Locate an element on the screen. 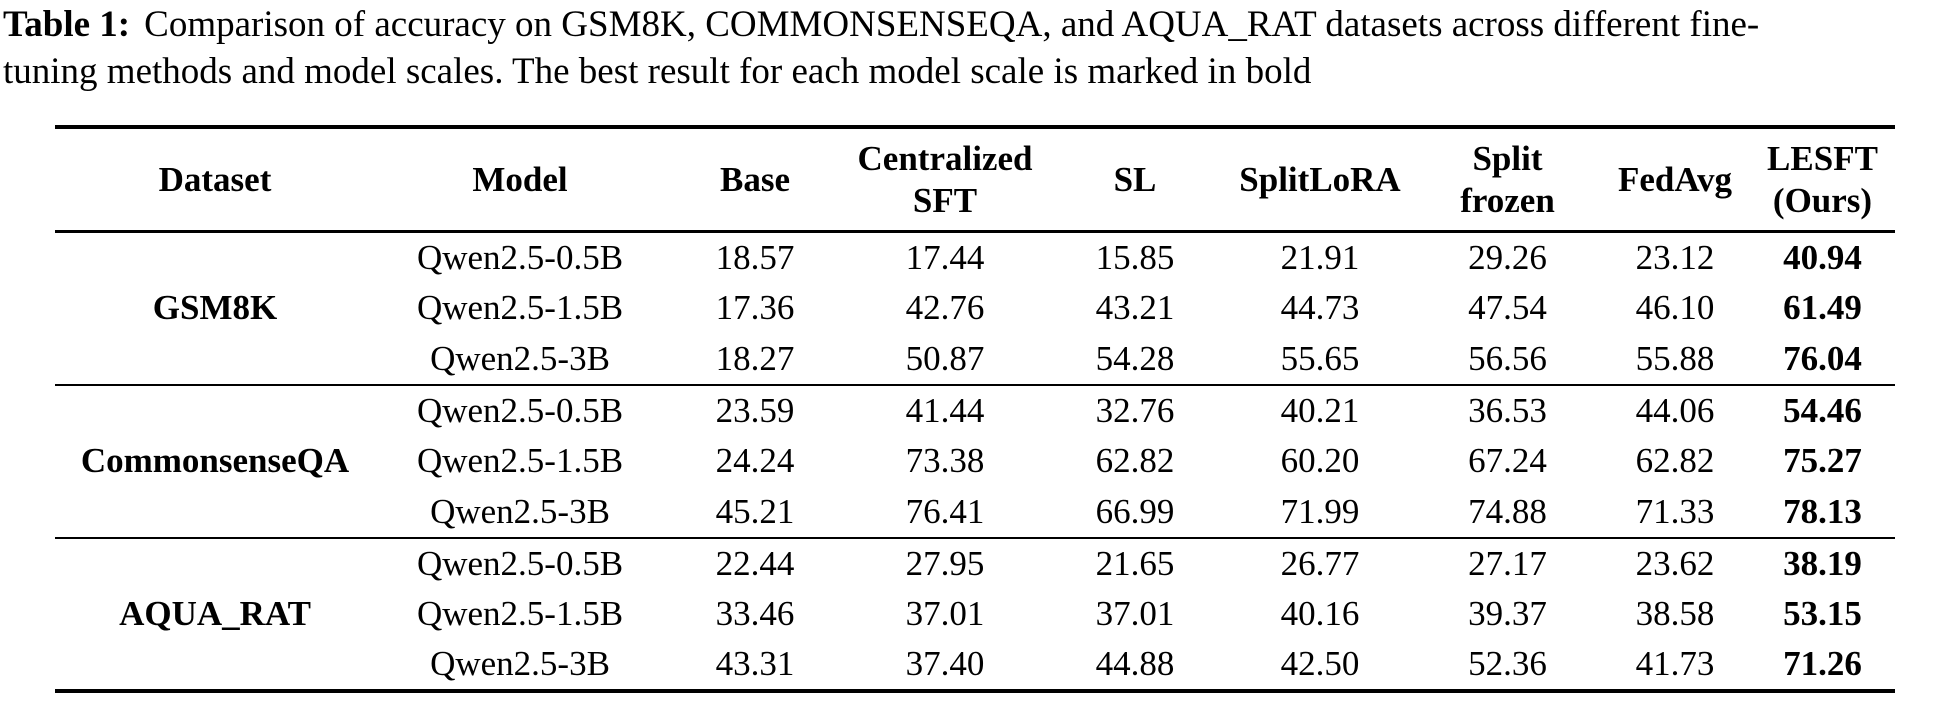 This screenshot has height=706, width=1950. value-cell: 21.91 is located at coordinates (1320, 257).